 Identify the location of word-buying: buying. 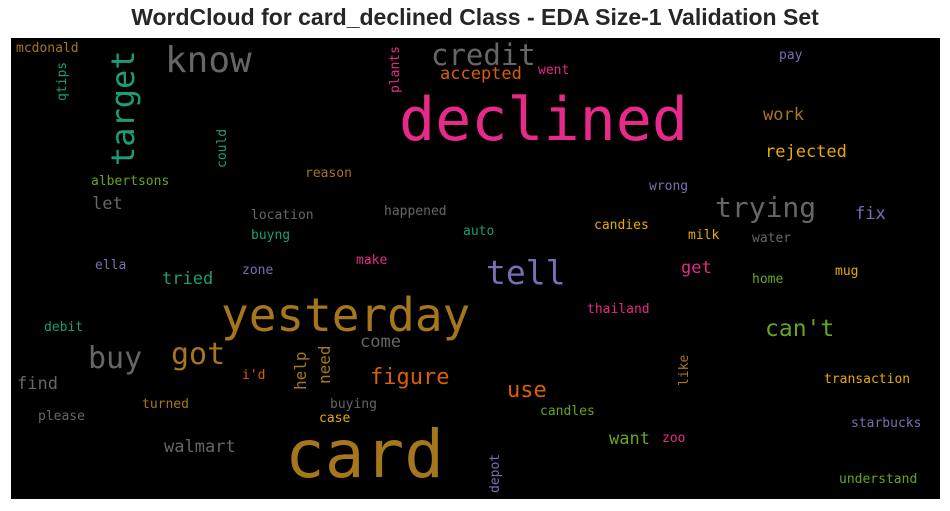
(353, 404).